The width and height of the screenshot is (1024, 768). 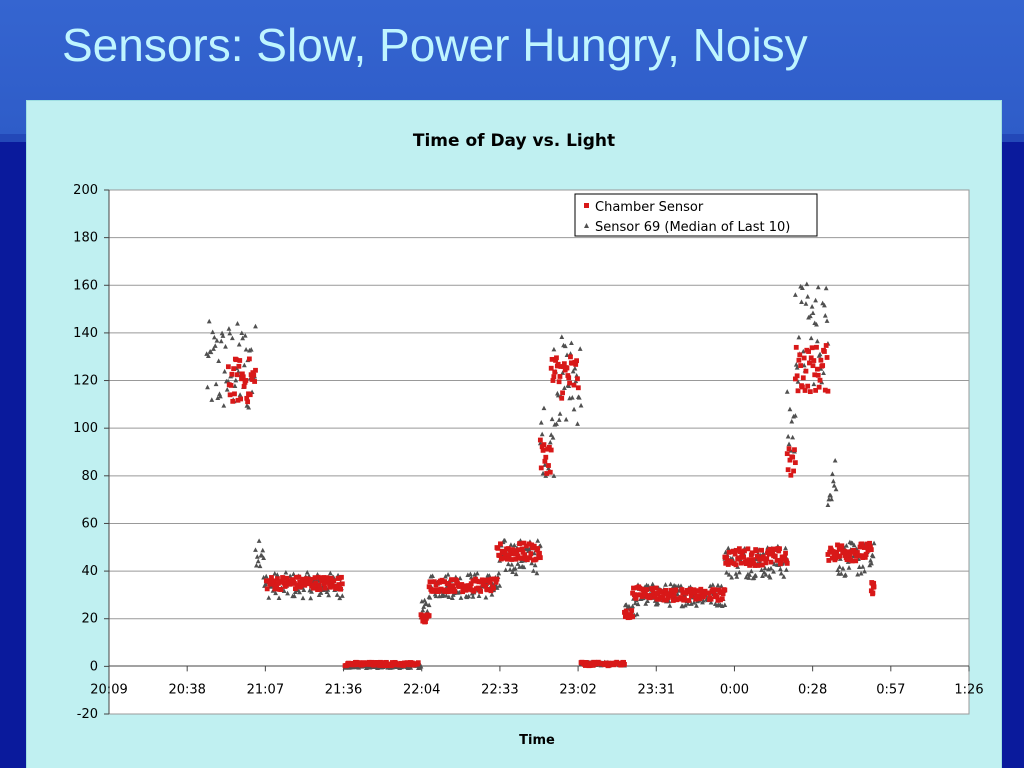 I want to click on y-tick-label-5: 100, so click(x=85, y=428).